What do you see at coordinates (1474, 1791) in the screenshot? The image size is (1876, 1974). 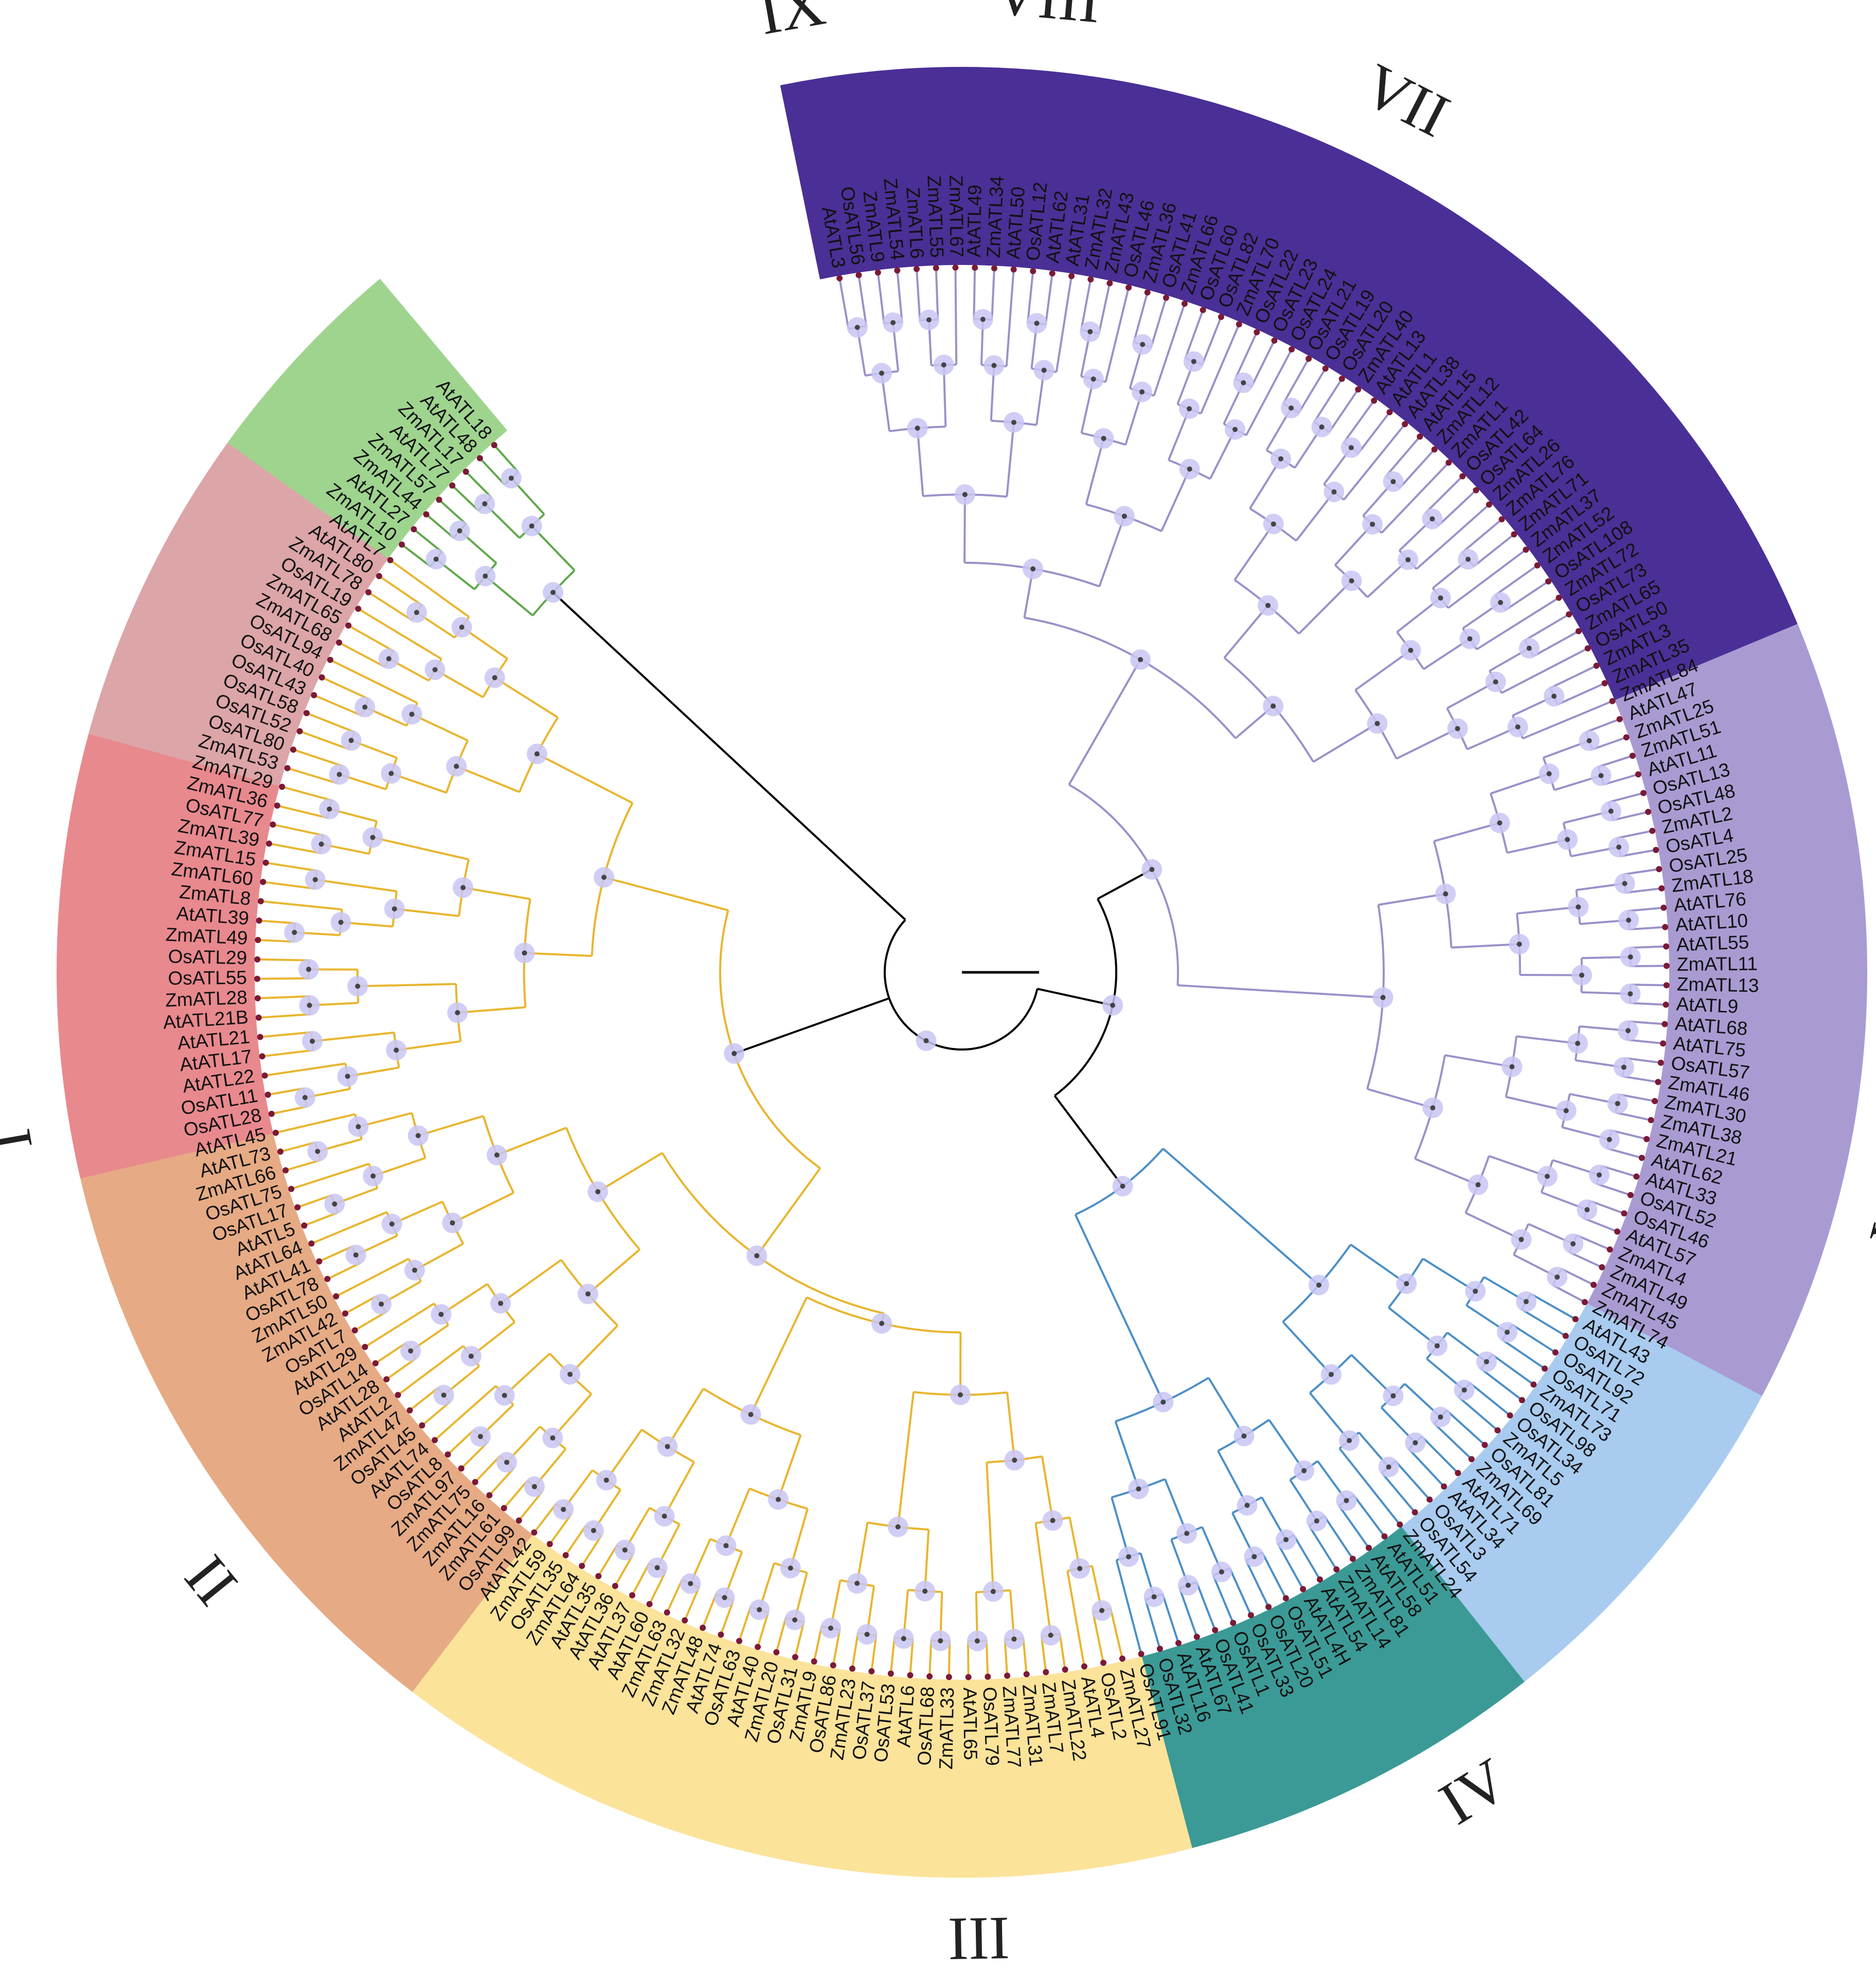 I see `clade-numeral-iv: IV` at bounding box center [1474, 1791].